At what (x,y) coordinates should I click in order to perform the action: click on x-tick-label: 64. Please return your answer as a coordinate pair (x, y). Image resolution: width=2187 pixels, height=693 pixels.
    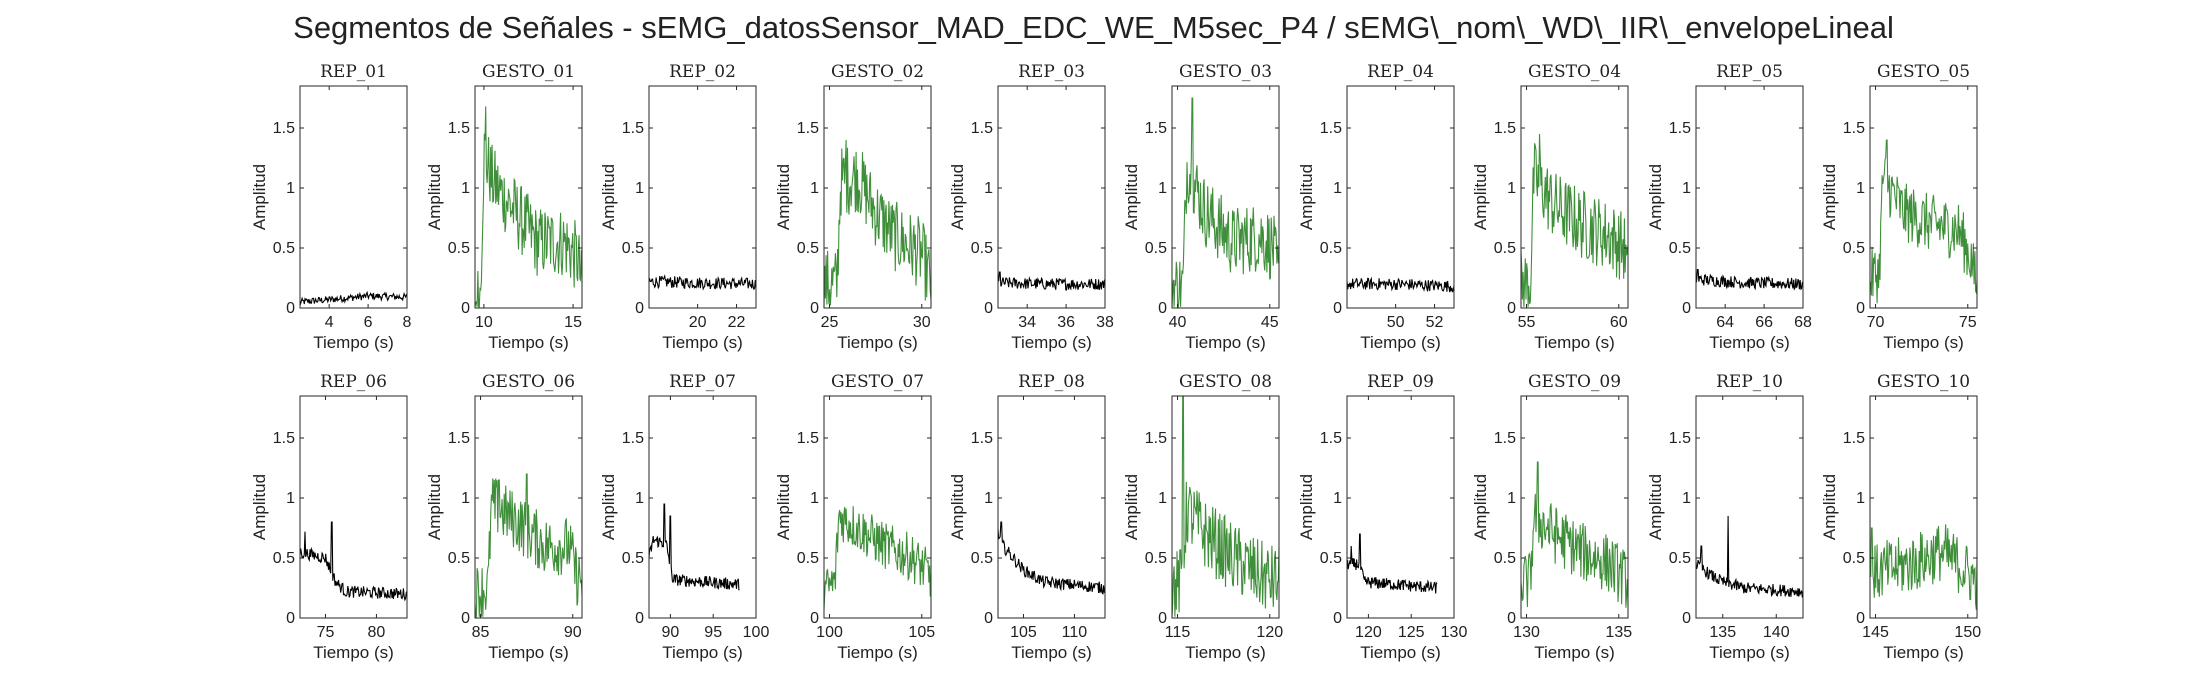
    Looking at the image, I should click on (1725, 322).